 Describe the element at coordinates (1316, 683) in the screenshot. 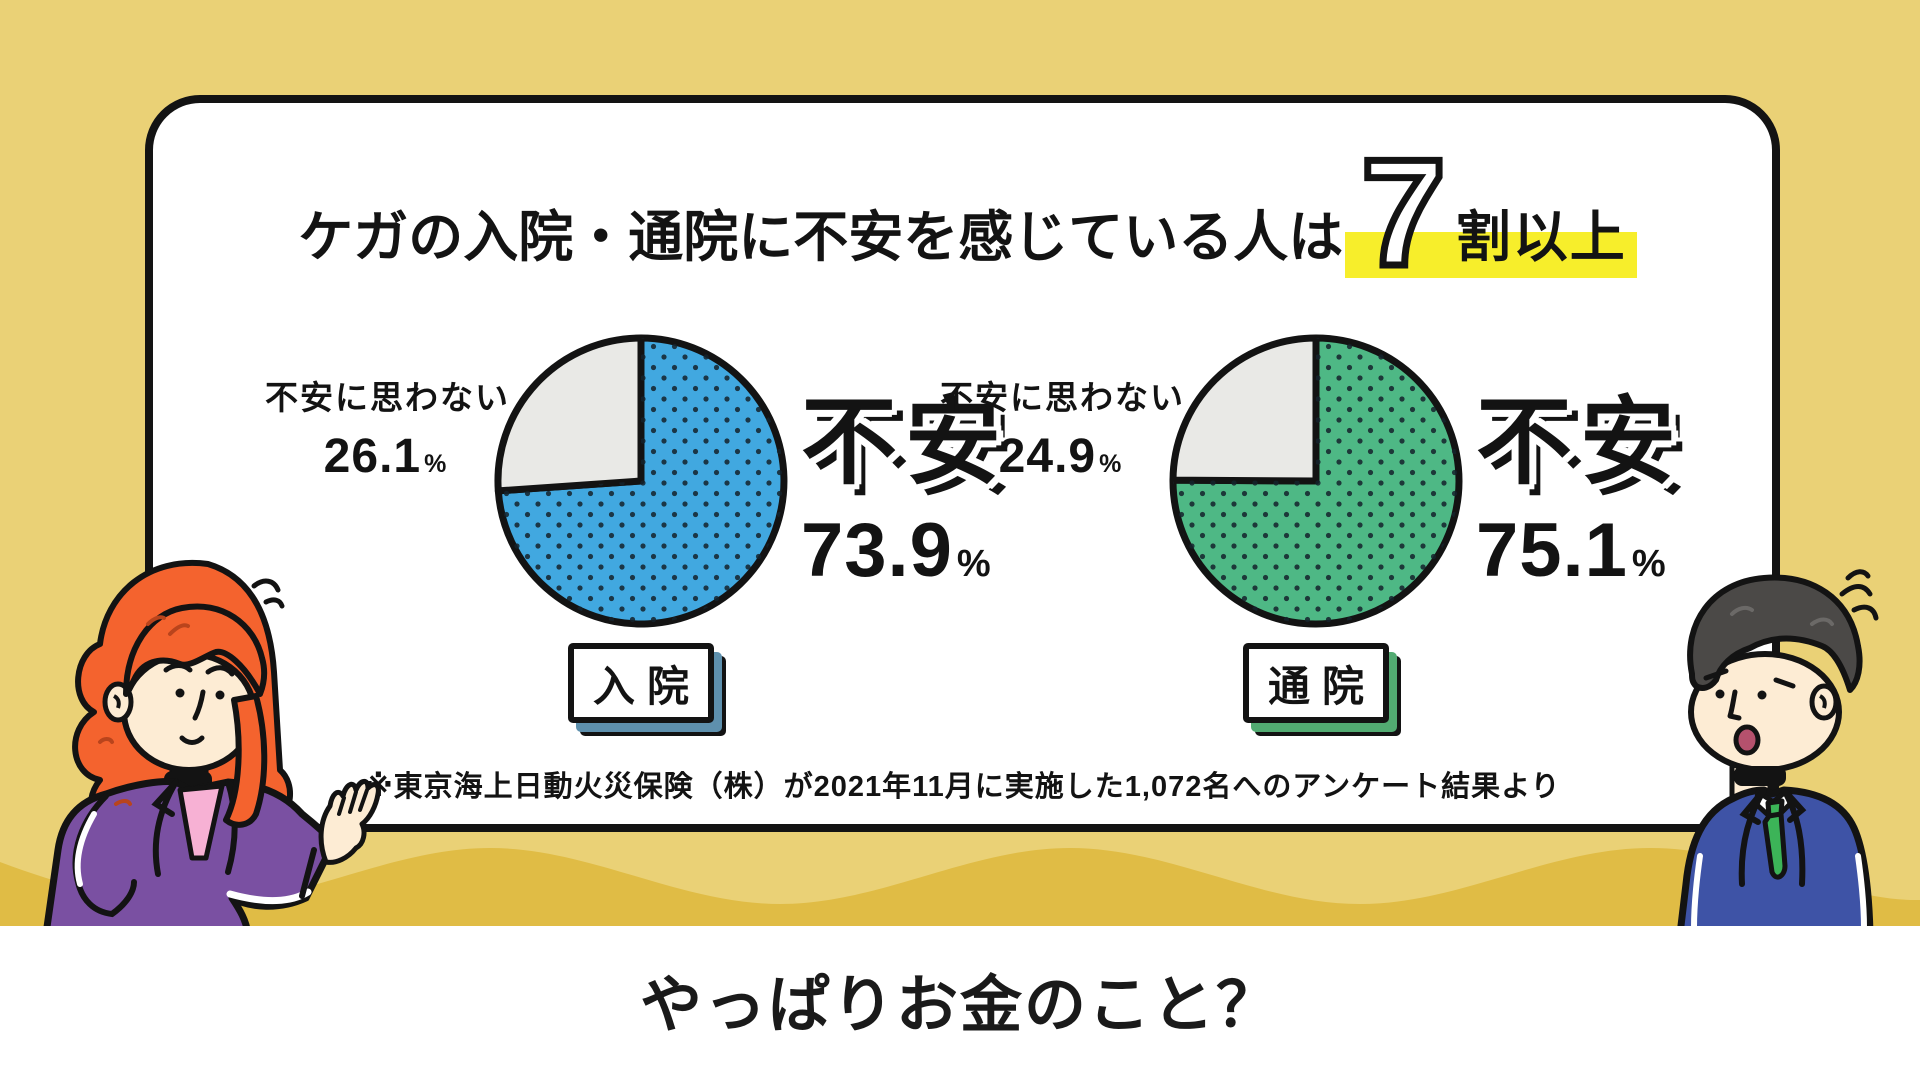

I see `category-box-outpatient: 通院` at that location.